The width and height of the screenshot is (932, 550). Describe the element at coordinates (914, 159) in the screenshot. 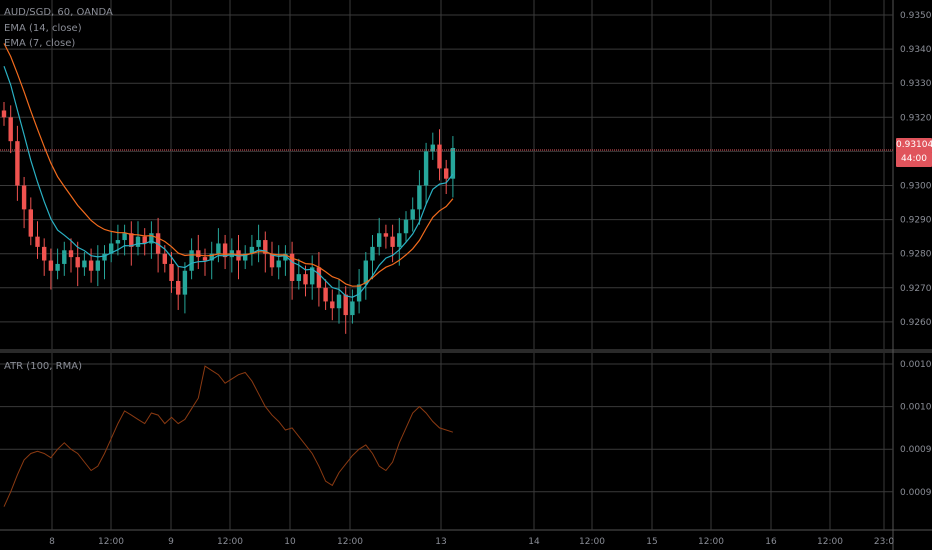

I see `countdown-badge: 44:00` at that location.